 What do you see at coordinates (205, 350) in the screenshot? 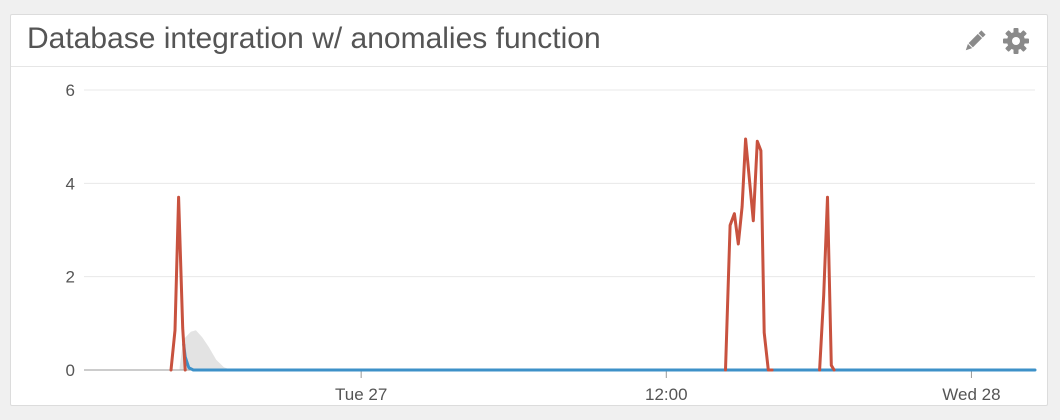
I see `anomaly-band` at bounding box center [205, 350].